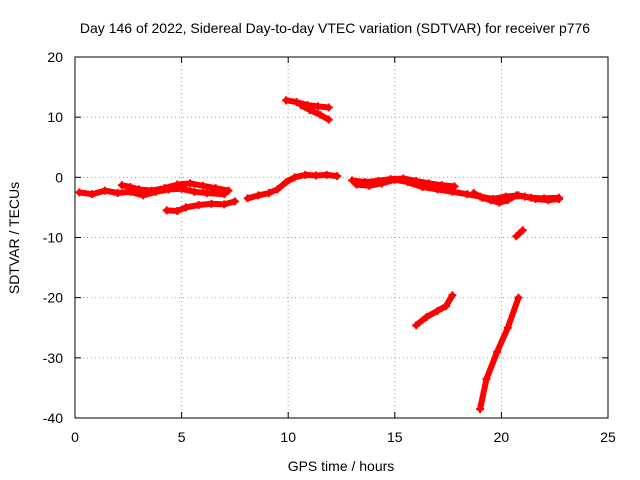 The width and height of the screenshot is (640, 480). Describe the element at coordinates (608, 437) in the screenshot. I see `x-tick-label: 25` at that location.